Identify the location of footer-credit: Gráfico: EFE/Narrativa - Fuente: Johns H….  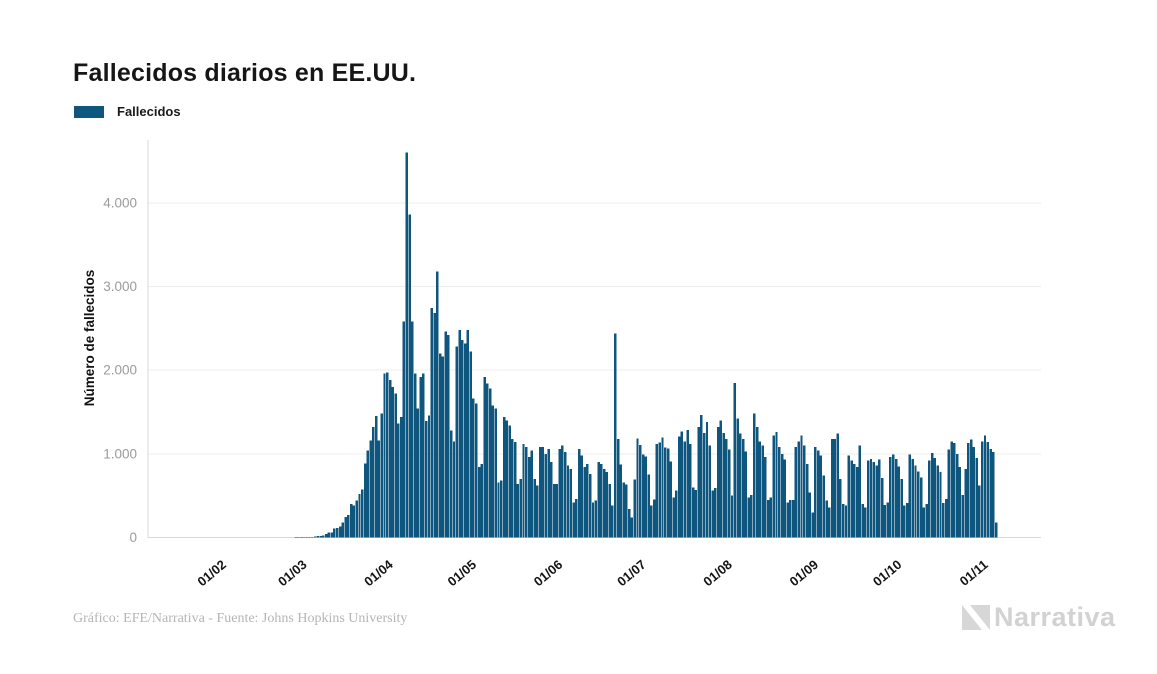
(240, 618).